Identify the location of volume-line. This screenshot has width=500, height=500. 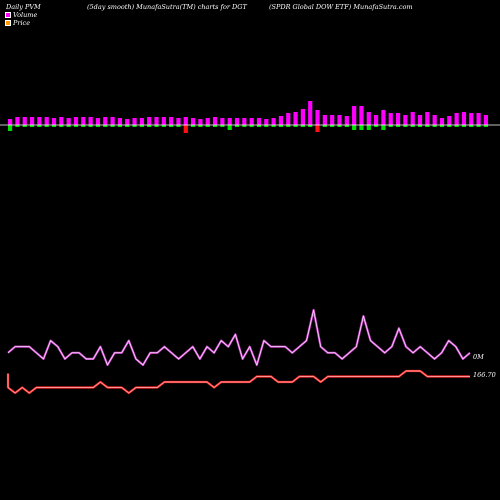
(239, 337).